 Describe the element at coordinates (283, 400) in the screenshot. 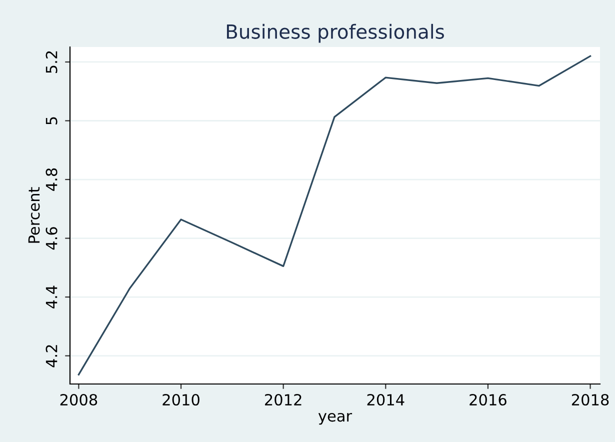

I see `x-tick-label: 2012` at that location.